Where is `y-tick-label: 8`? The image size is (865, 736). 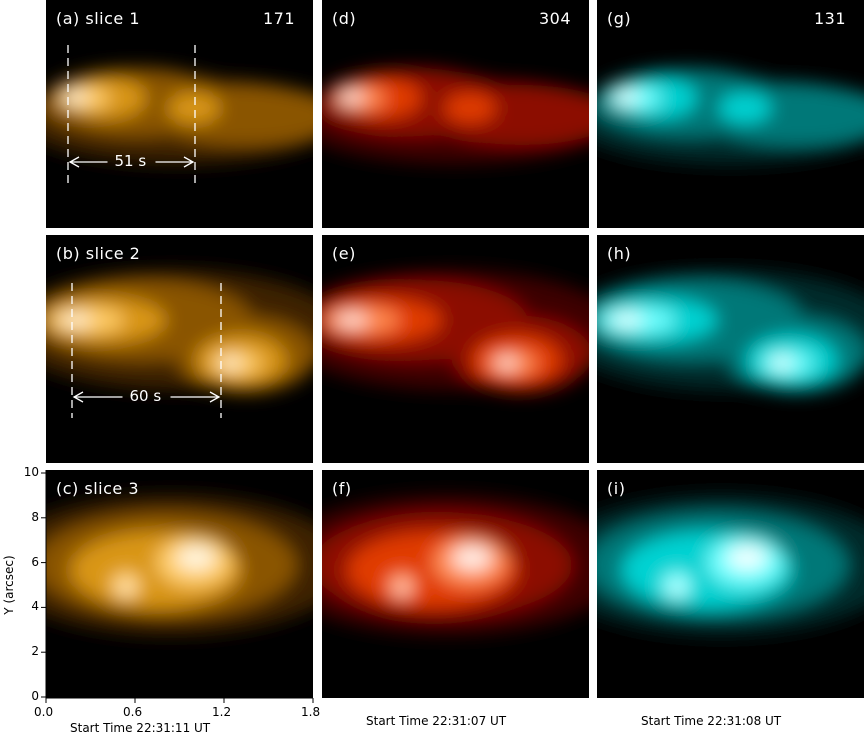
y-tick-label: 8 is located at coordinates (35, 516).